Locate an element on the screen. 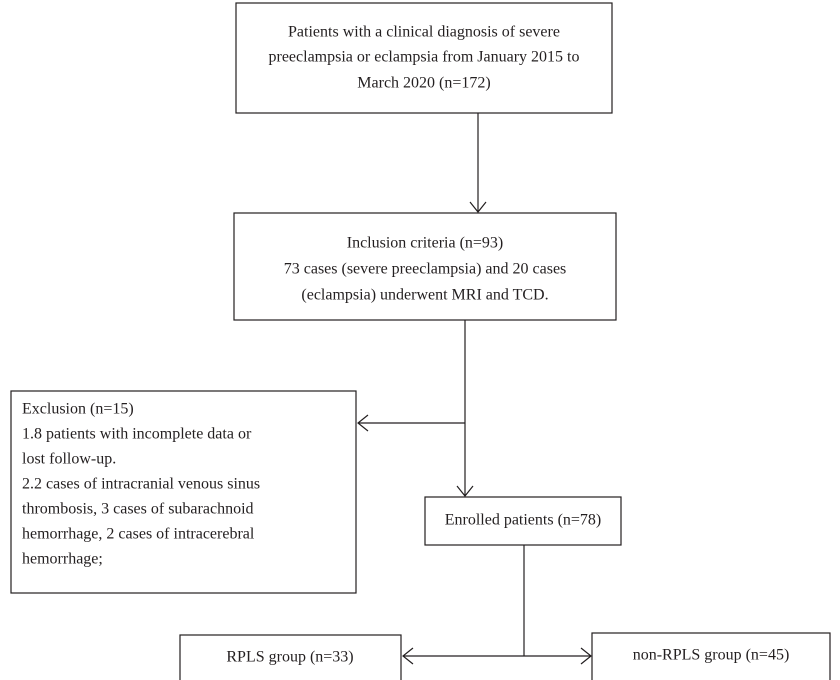 The image size is (840, 680). box-text: non-RPLS group (n=45) is located at coordinates (711, 655).